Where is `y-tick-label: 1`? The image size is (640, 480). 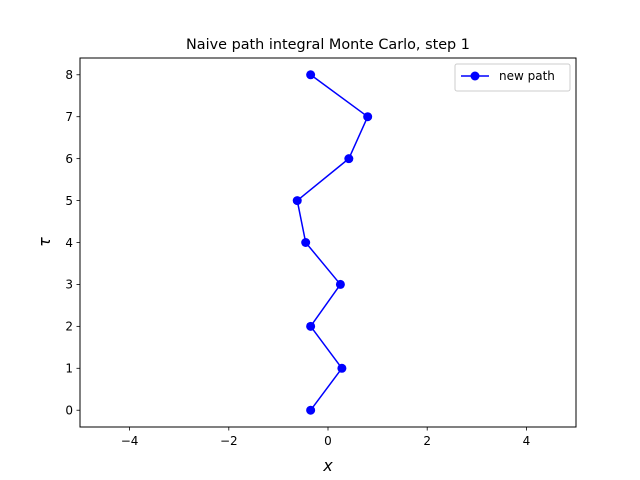
y-tick-label: 1 is located at coordinates (69, 369).